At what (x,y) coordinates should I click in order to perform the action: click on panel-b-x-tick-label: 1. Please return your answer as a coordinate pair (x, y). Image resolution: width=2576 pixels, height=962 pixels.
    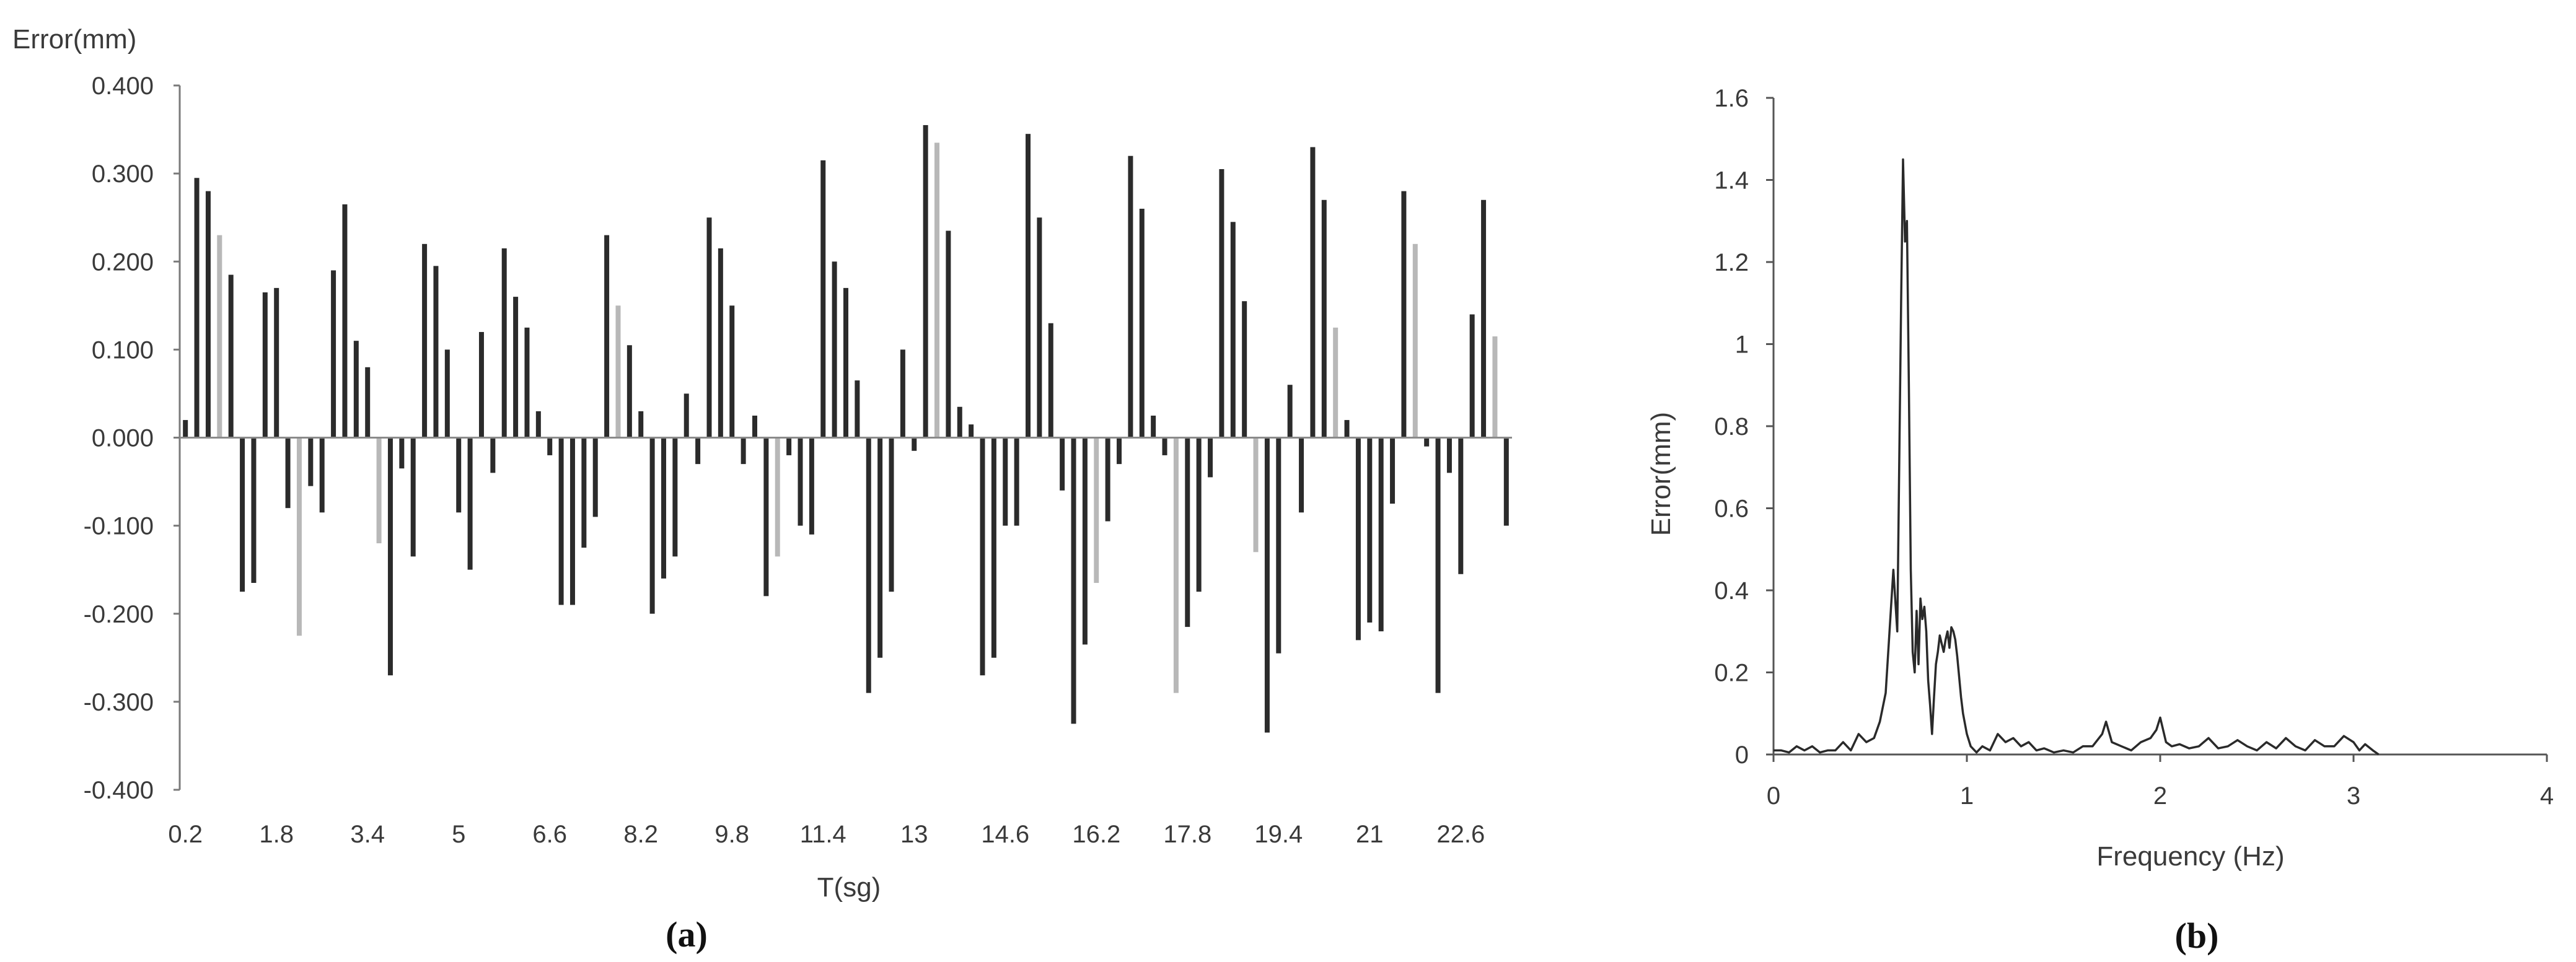
    Looking at the image, I should click on (1967, 796).